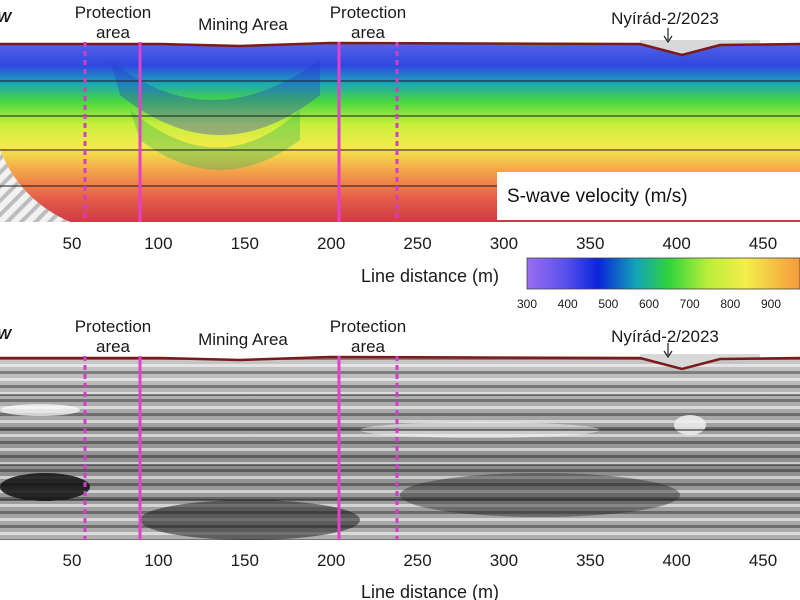 The height and width of the screenshot is (600, 800). I want to click on x-tick-labels-bottom: 50 100 150 200 250 300 350 400 450, so click(420, 560).